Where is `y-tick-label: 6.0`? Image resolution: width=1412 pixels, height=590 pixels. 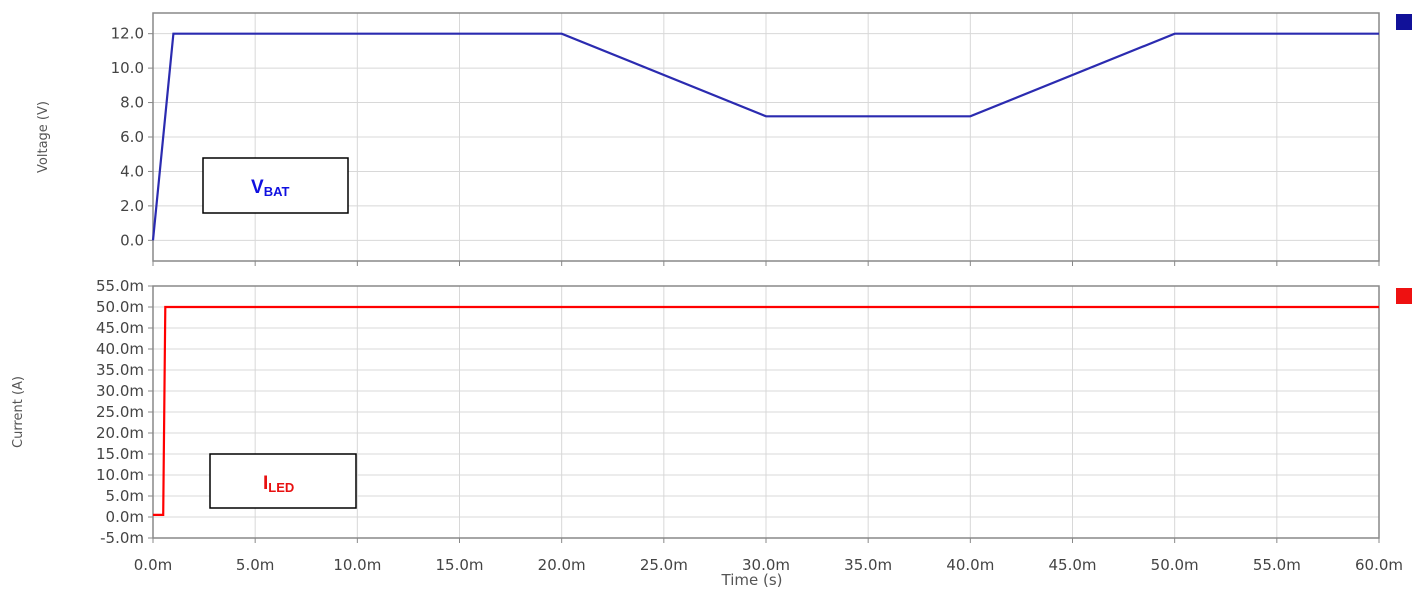
y-tick-label: 6.0 is located at coordinates (132, 137).